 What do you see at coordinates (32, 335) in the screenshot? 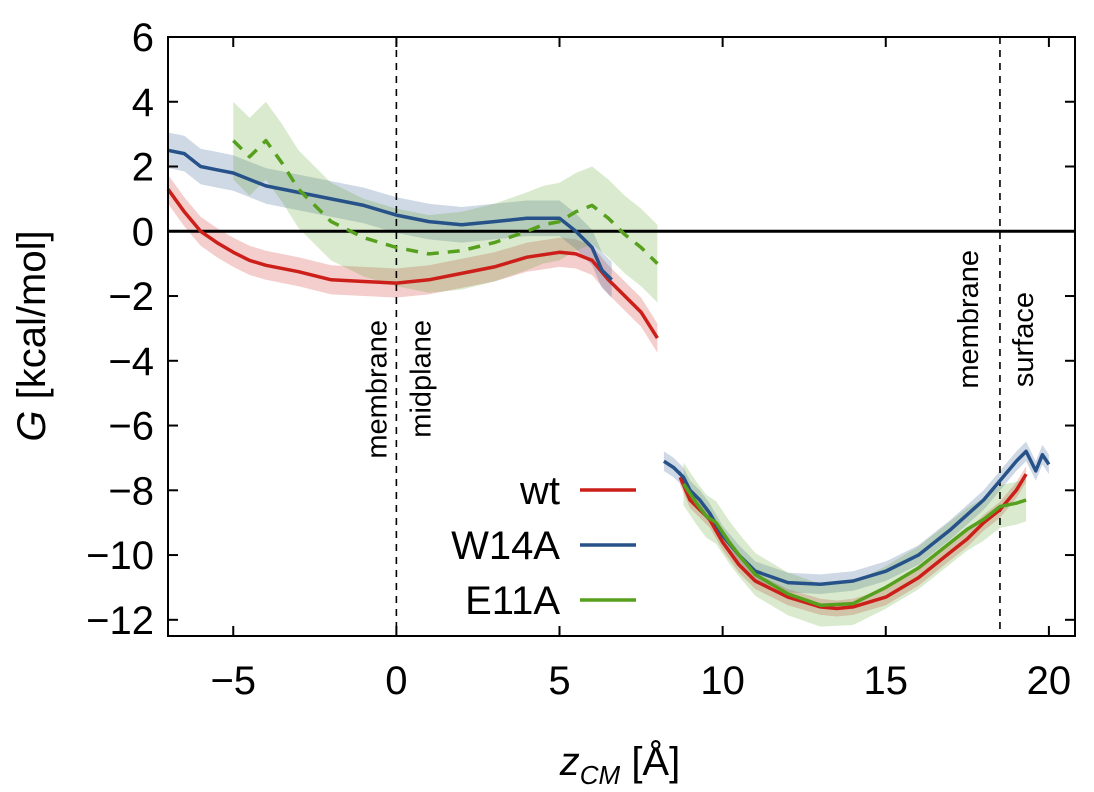
I see `y-axis-label: G [kcal/mol]` at bounding box center [32, 335].